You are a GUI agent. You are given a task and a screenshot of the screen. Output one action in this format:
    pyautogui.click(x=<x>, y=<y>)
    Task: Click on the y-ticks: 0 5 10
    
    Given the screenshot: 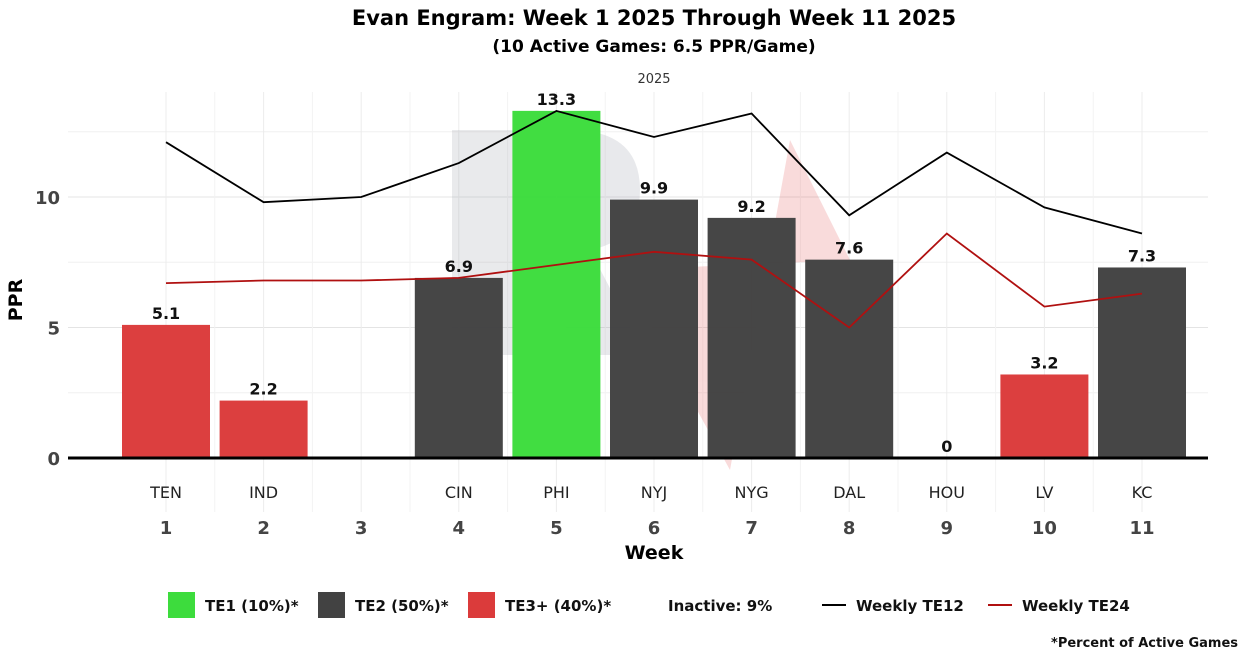 What is the action you would take?
    pyautogui.click(x=47, y=329)
    